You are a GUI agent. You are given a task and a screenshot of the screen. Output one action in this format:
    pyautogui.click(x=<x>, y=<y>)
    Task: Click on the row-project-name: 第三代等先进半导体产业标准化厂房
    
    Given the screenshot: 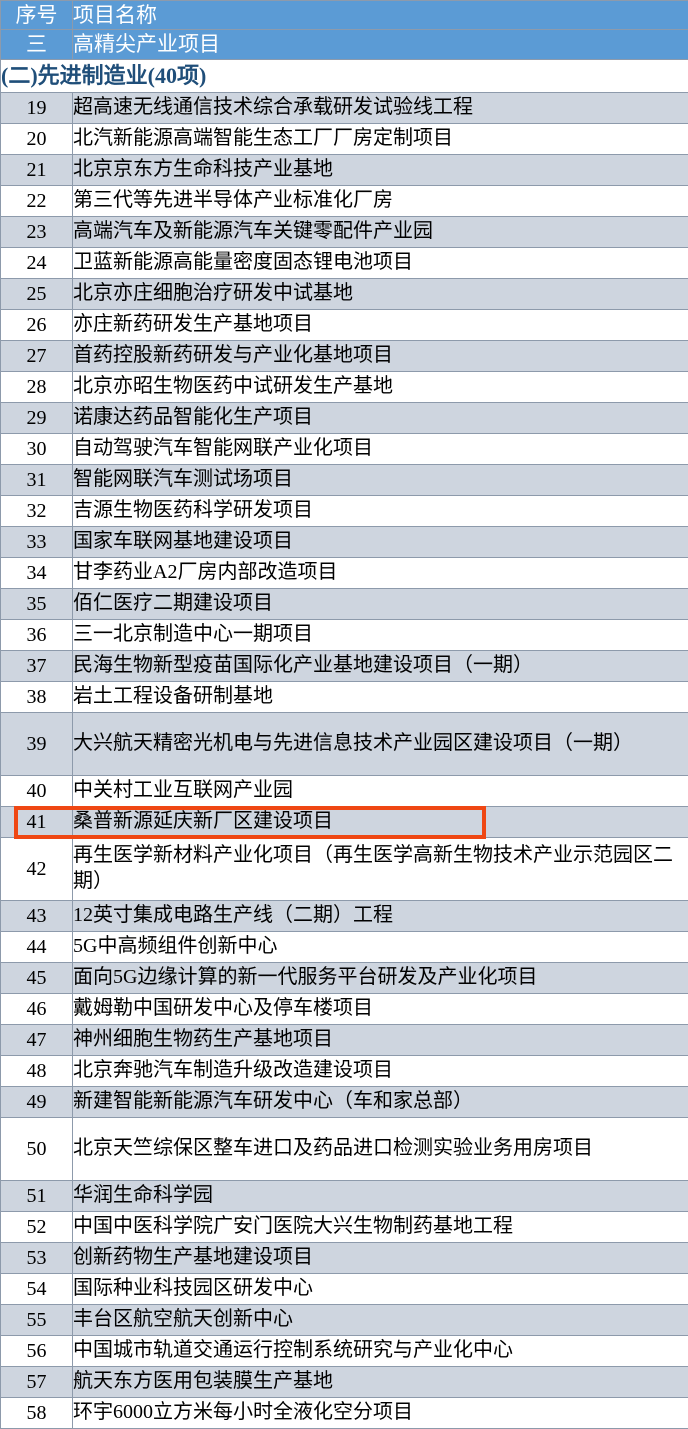 What is the action you would take?
    pyautogui.click(x=380, y=201)
    